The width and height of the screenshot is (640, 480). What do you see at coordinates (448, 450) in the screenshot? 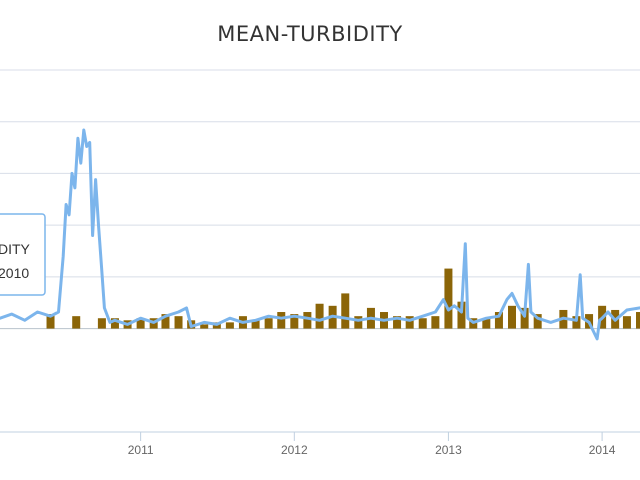
I see `x-tick-label: 2013` at bounding box center [448, 450].